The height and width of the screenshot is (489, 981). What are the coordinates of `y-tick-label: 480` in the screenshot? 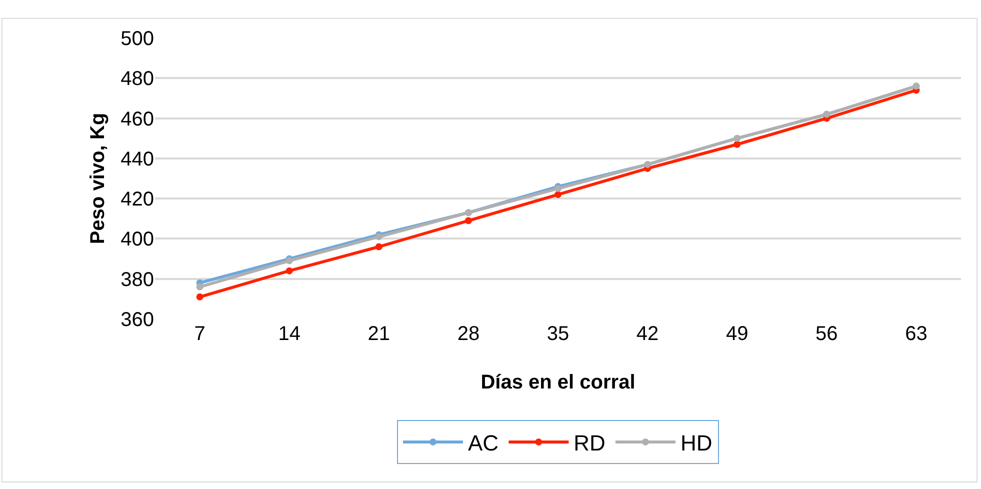 It's located at (137, 79).